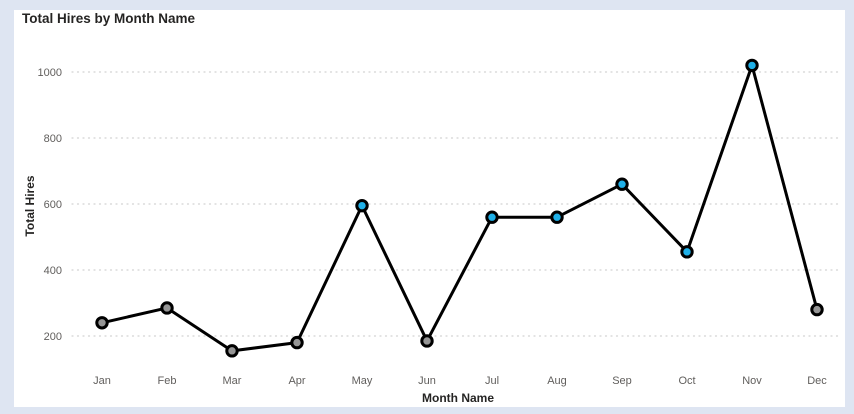  I want to click on x-tick-label: Oct, so click(686, 381).